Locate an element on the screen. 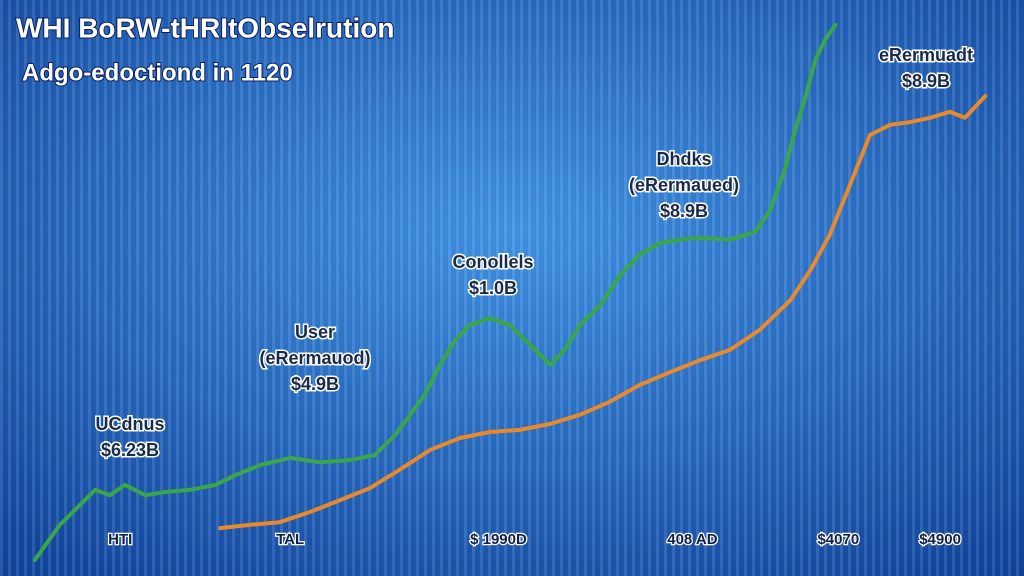 The width and height of the screenshot is (1024, 576). annotation: Dhdks is located at coordinates (683, 159).